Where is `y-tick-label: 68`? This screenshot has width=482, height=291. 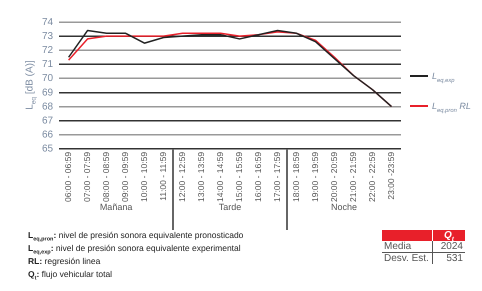
y-tick-label: 68 is located at coordinates (48, 106).